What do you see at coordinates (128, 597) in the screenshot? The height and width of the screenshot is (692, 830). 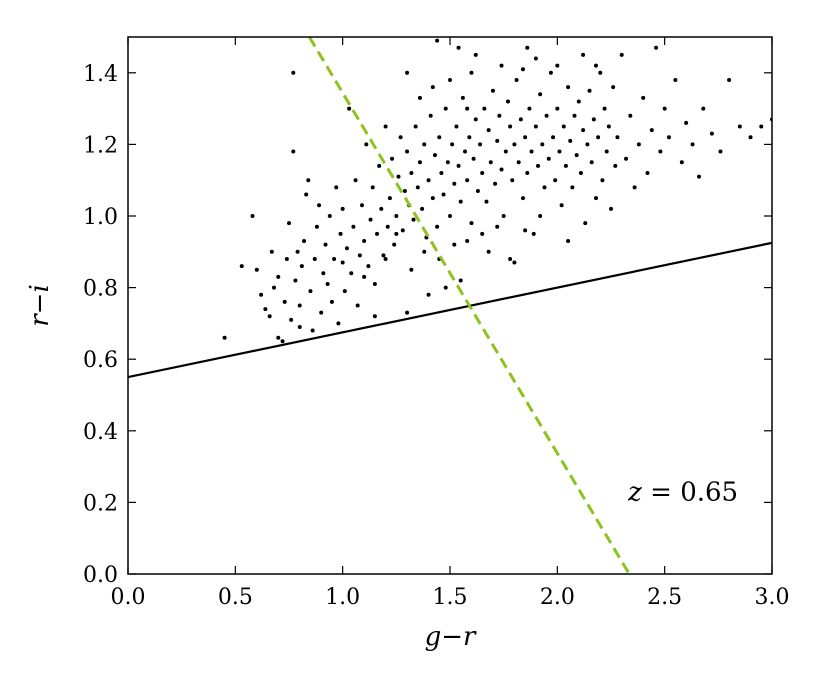 I see `x-tick-label: 0.0` at bounding box center [128, 597].